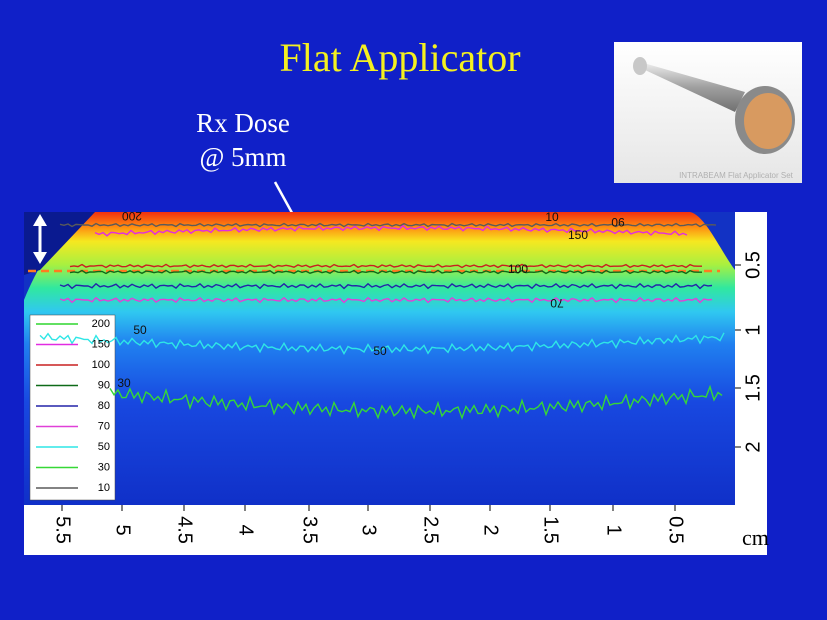 Image resolution: width=827 pixels, height=620 pixels. I want to click on lateral-tick-label: 2.5, so click(431, 530).